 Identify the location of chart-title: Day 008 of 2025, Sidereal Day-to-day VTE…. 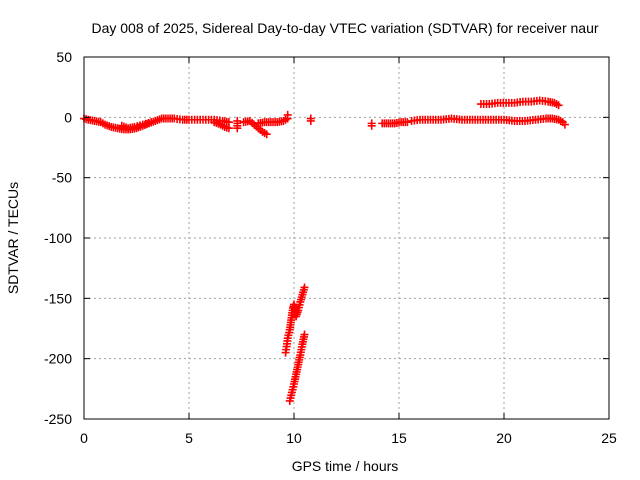
(344, 28).